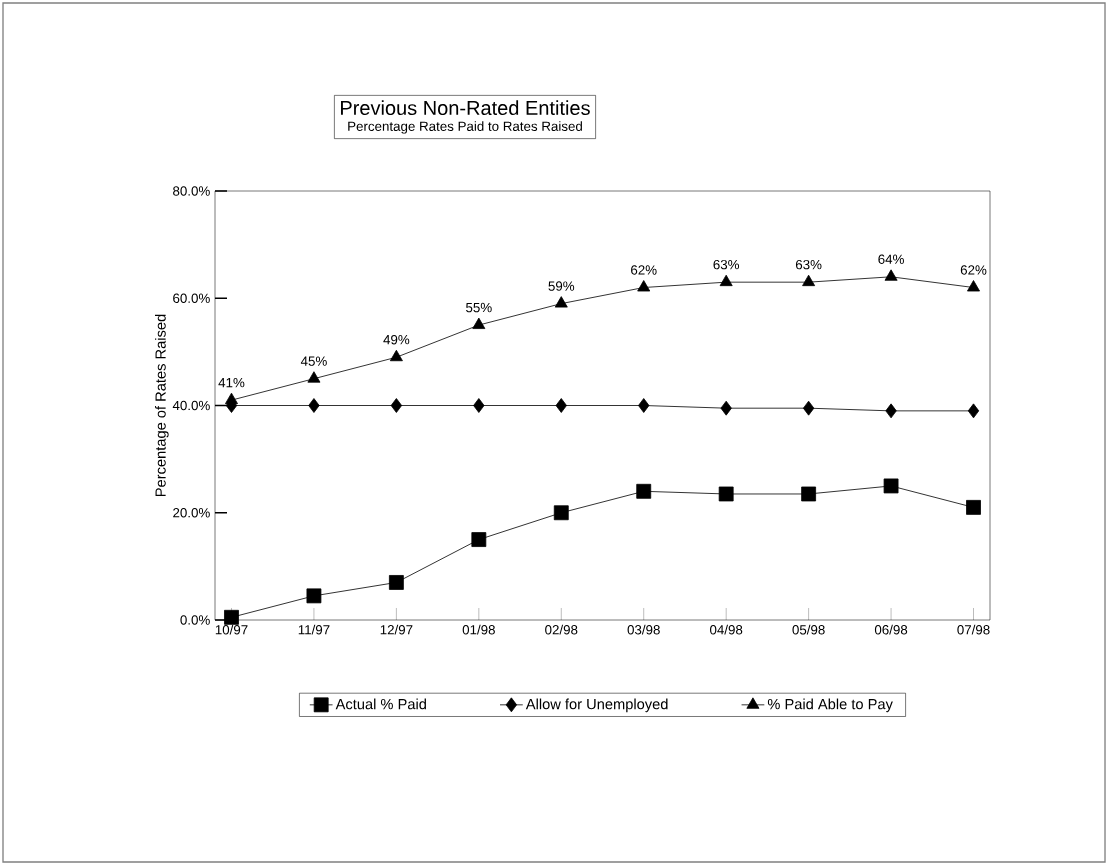  I want to click on x-tick-label: 04/98, so click(726, 629).